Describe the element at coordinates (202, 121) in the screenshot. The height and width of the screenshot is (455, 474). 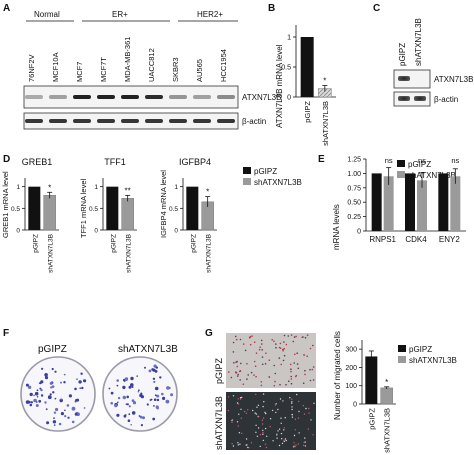
I see `band-actin-au565` at that location.